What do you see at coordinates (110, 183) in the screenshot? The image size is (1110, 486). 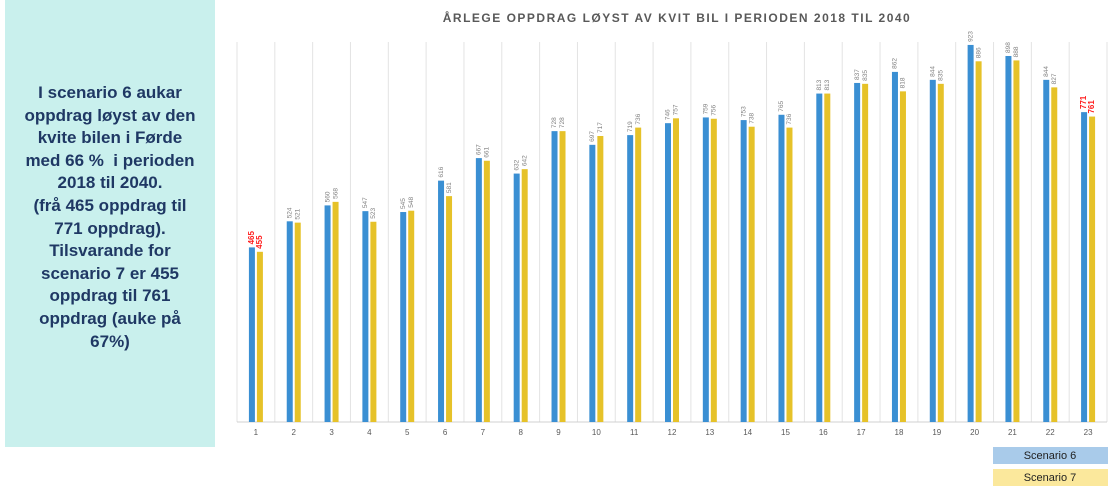 I see `annotation-line: 2018 til 2040.` at bounding box center [110, 183].